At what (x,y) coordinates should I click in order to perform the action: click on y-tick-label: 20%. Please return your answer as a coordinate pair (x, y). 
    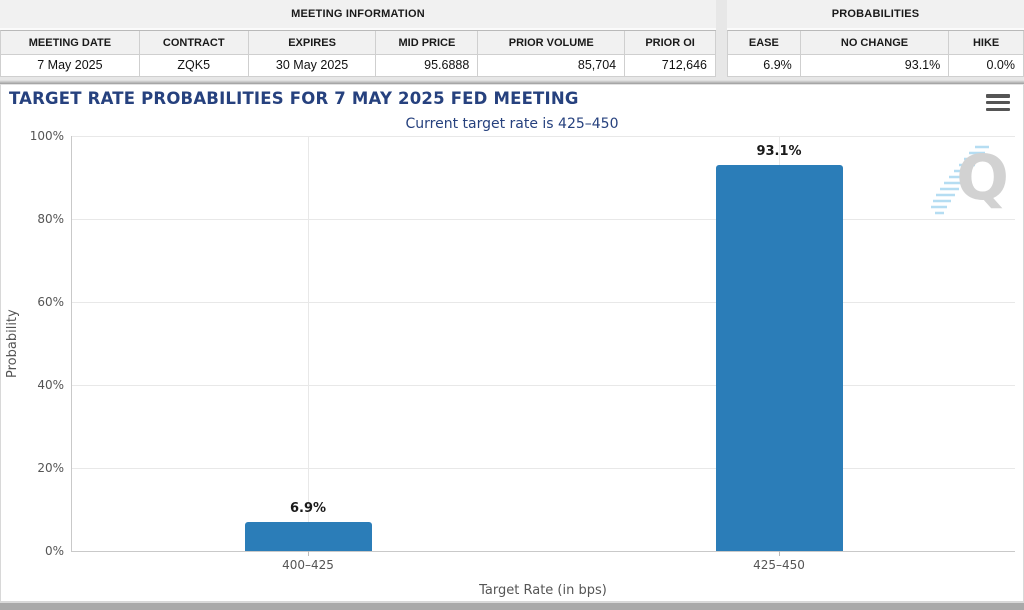
    Looking at the image, I should click on (50, 468).